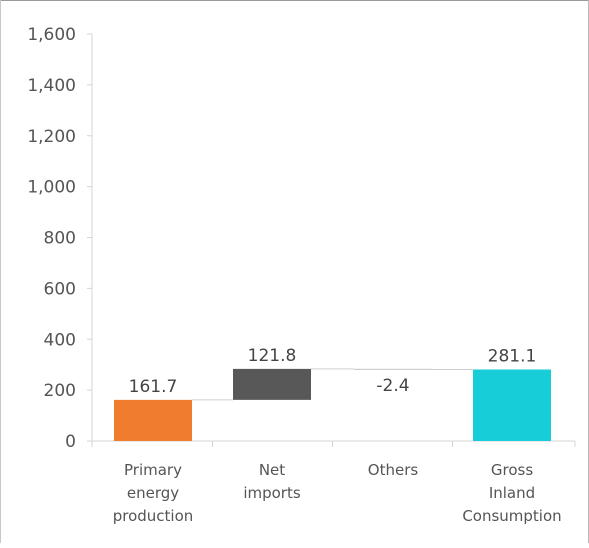 The width and height of the screenshot is (589, 548). I want to click on category-label-line: imports, so click(272, 493).